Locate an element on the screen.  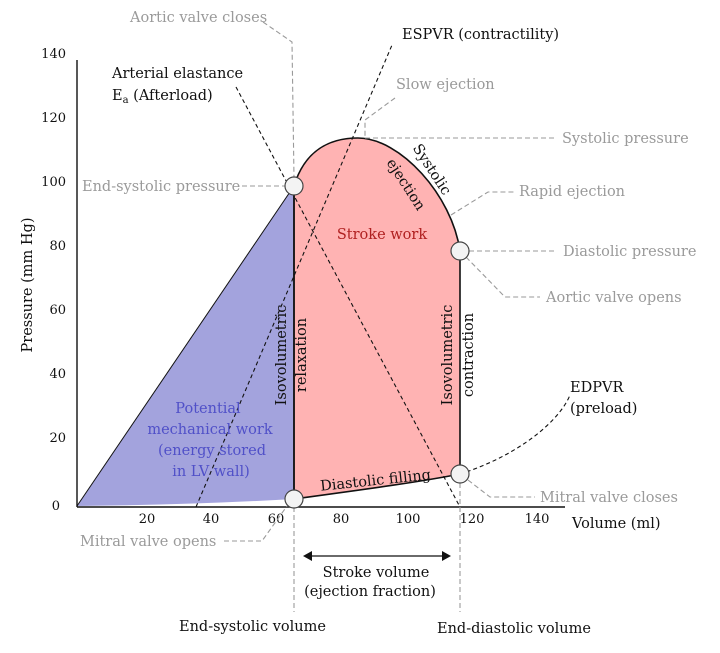
aortic-valve-closes-leader is located at coordinates (278, 100).